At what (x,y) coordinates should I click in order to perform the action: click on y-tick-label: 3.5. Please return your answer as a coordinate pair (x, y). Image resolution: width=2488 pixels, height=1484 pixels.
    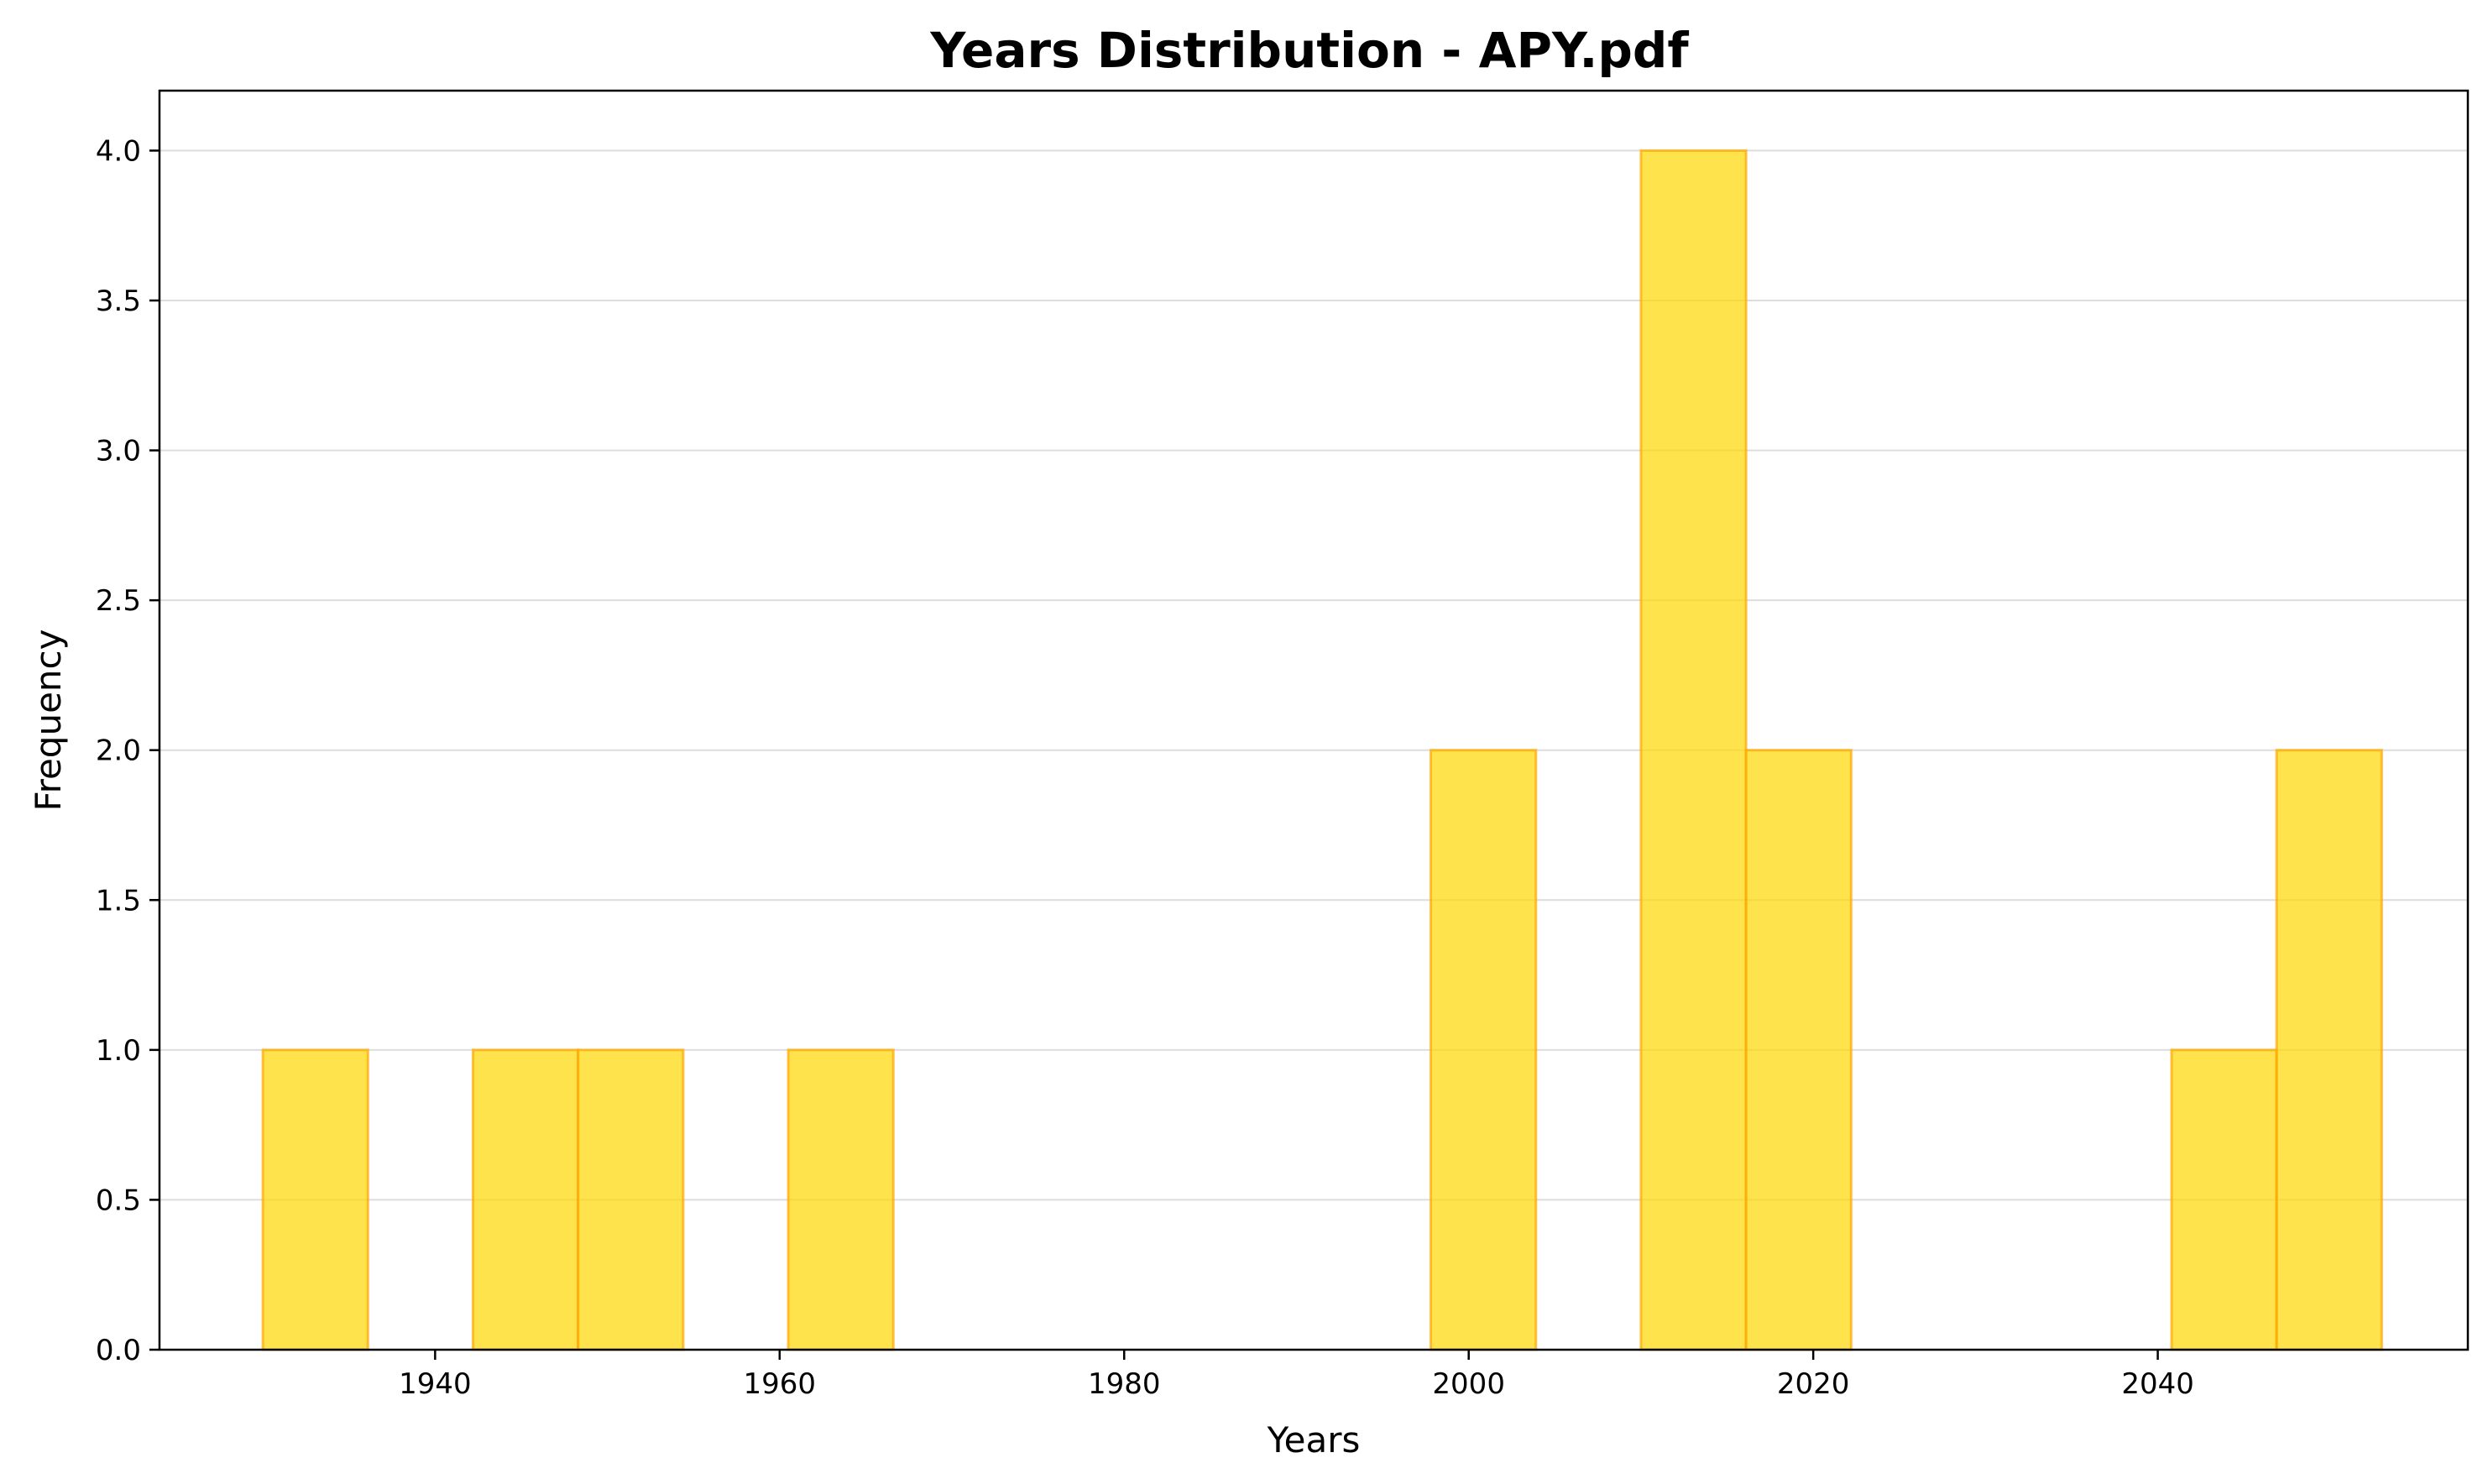
    Looking at the image, I should click on (119, 301).